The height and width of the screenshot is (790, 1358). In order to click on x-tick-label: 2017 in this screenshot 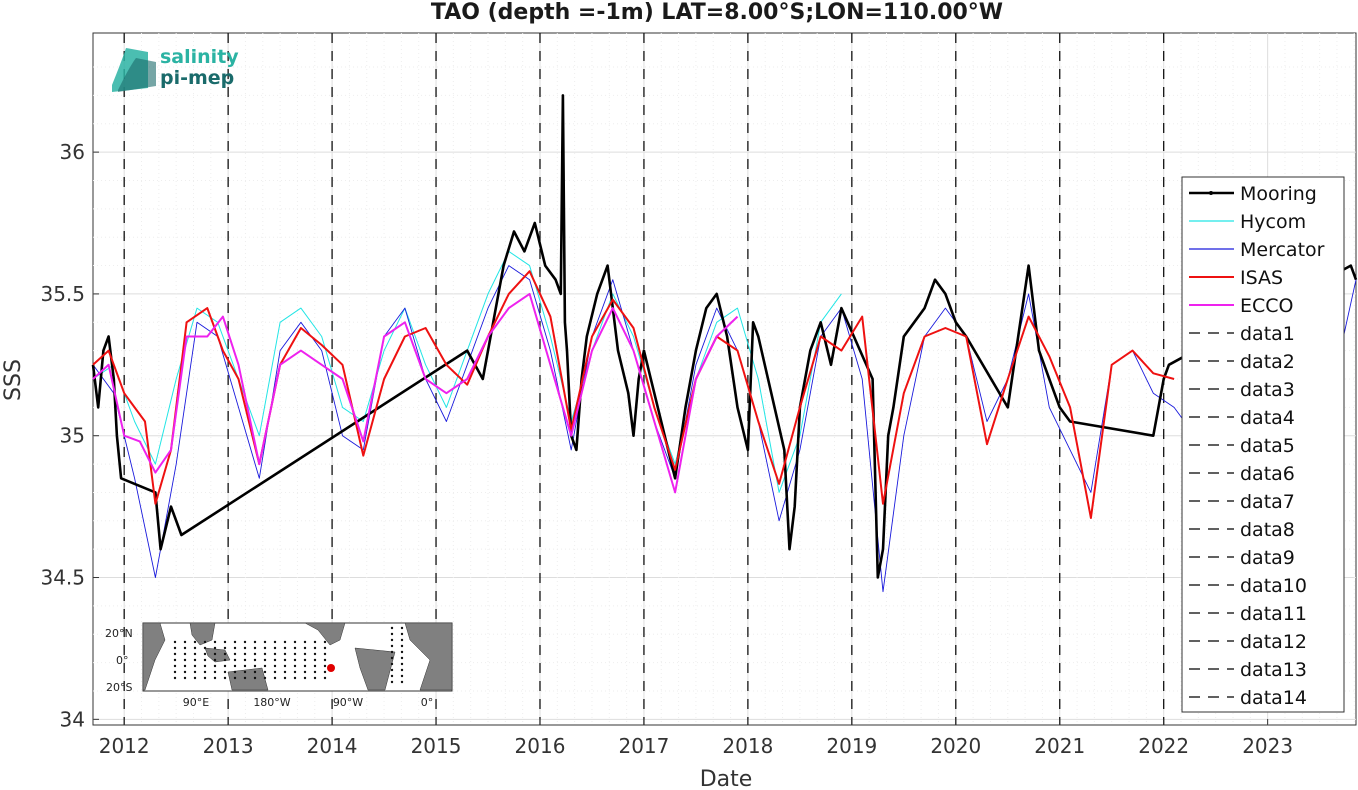, I will do `click(643, 746)`.